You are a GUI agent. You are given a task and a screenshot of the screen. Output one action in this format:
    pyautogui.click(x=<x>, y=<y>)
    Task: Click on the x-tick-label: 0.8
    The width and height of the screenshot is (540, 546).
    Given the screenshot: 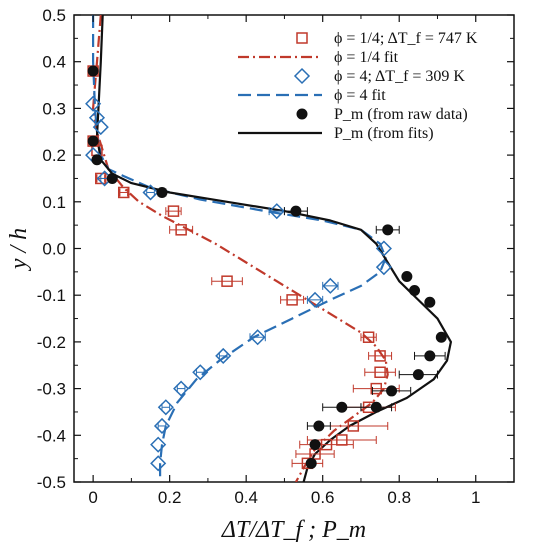 What is the action you would take?
    pyautogui.click(x=399, y=497)
    